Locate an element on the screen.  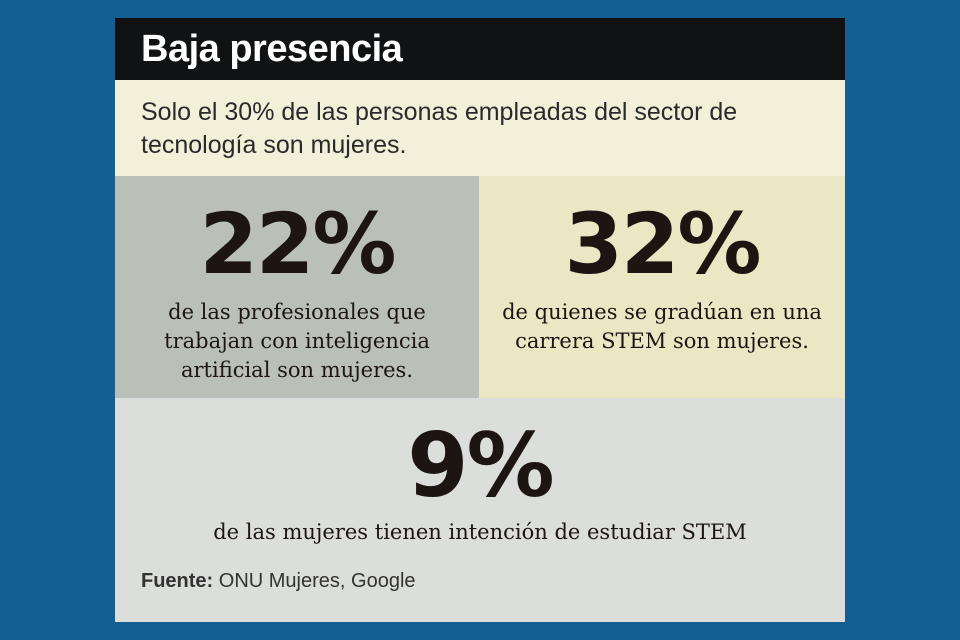
source-text: ONU Mujeres, Google is located at coordinates (314, 581).